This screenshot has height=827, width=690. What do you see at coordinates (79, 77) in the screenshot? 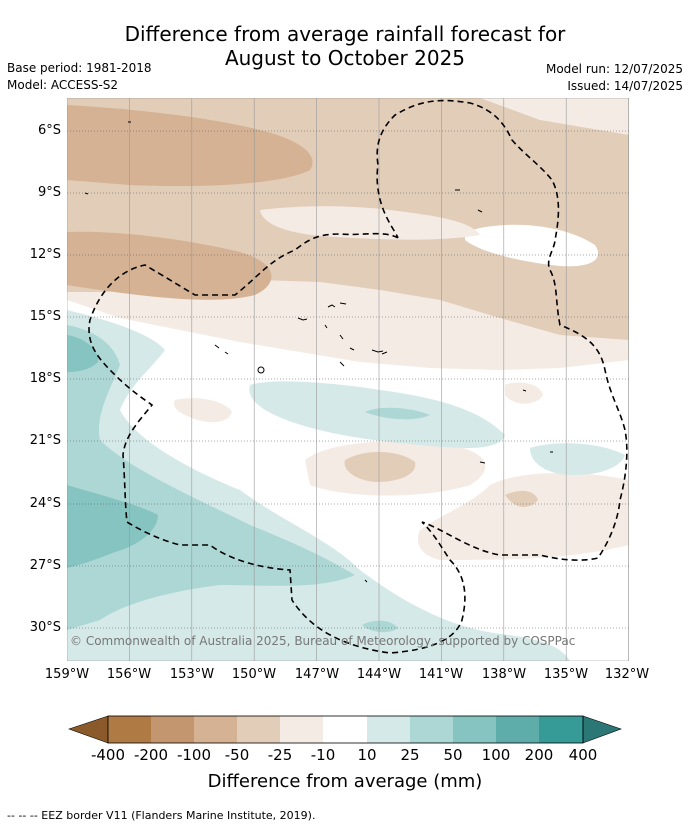
I see `meta-left: Base period: 1981-2018 Model: ACCESS-S2` at bounding box center [79, 77].